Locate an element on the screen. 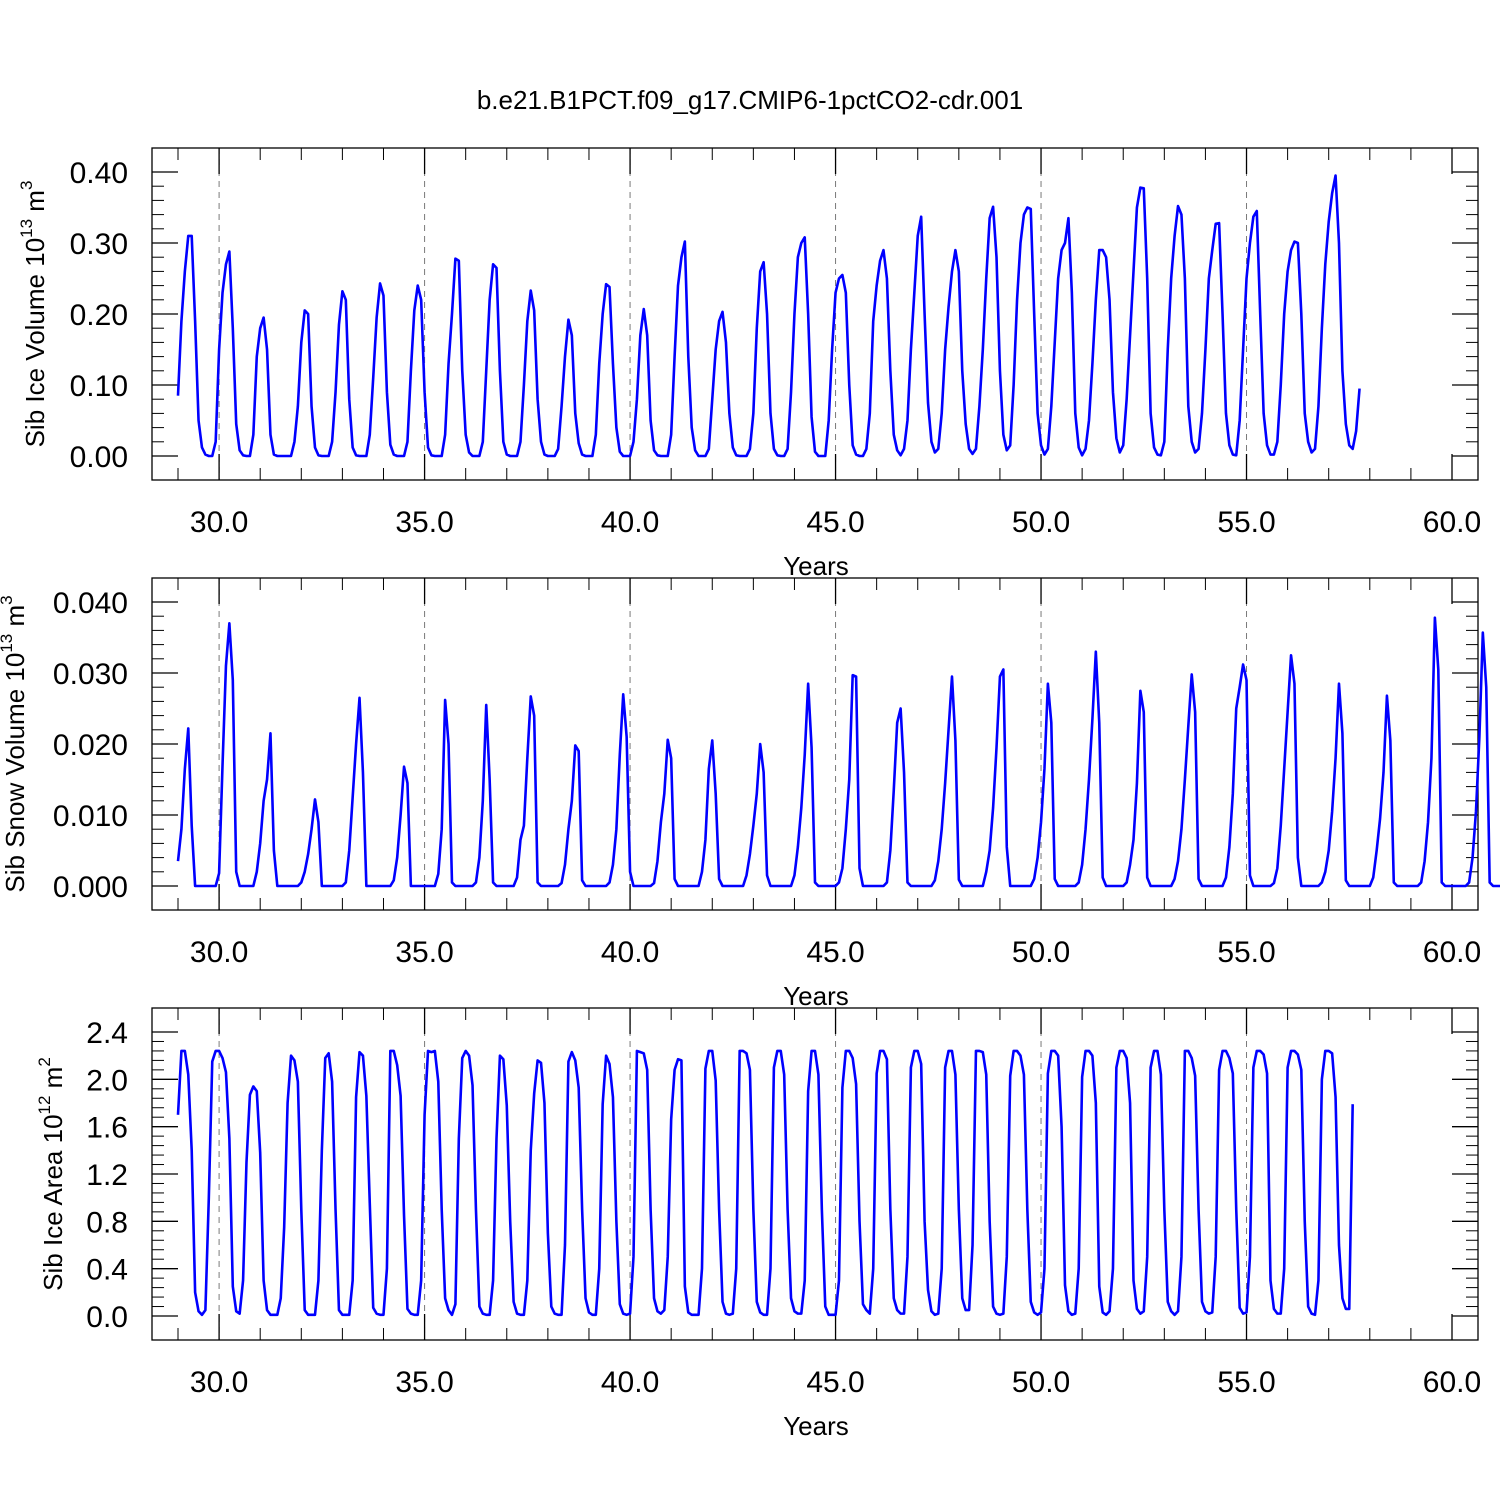  y-tick-label: 0.000 is located at coordinates (90, 887).